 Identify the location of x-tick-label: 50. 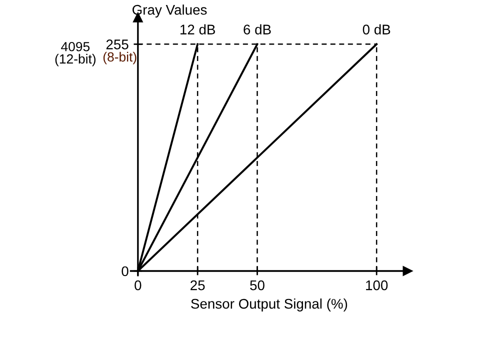
(257, 285).